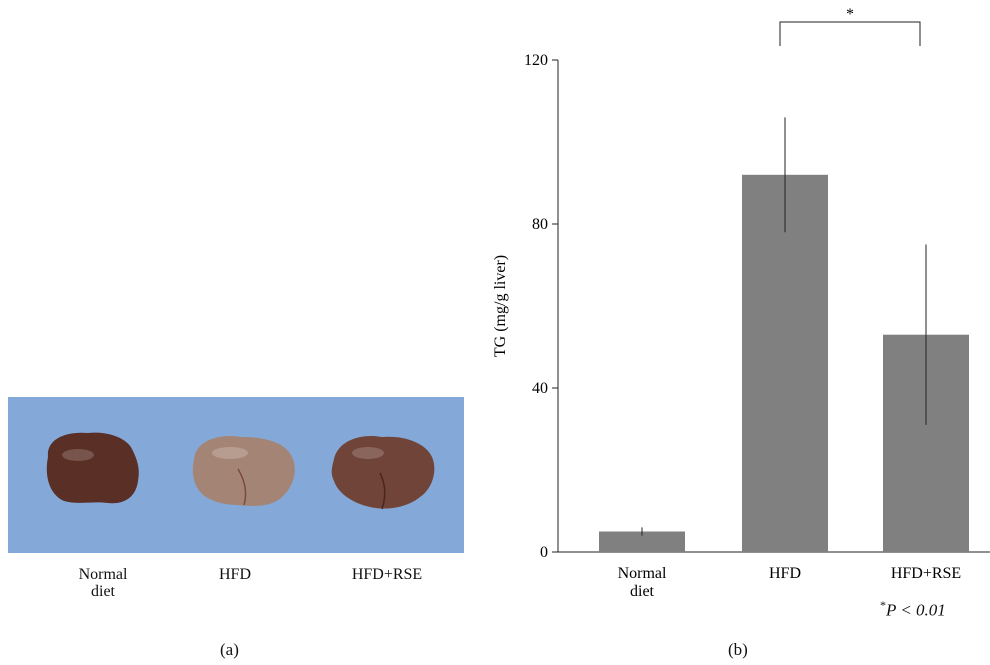 The image size is (990, 665). Describe the element at coordinates (229, 649) in the screenshot. I see `panel-a-label: (a)` at that location.